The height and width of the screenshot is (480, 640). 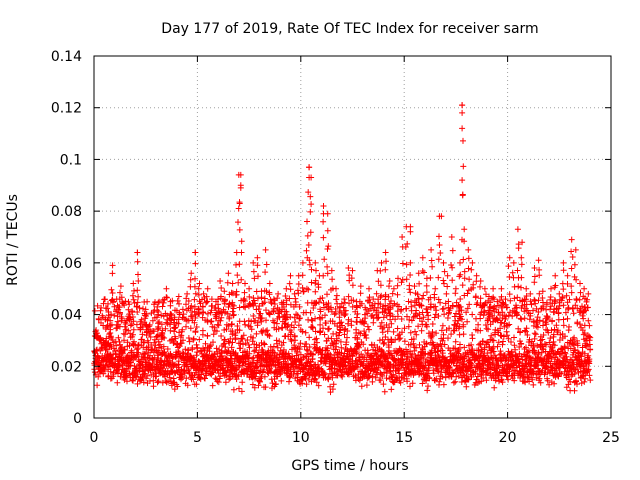 What do you see at coordinates (611, 438) in the screenshot?
I see `x-tick-label: 25` at bounding box center [611, 438].